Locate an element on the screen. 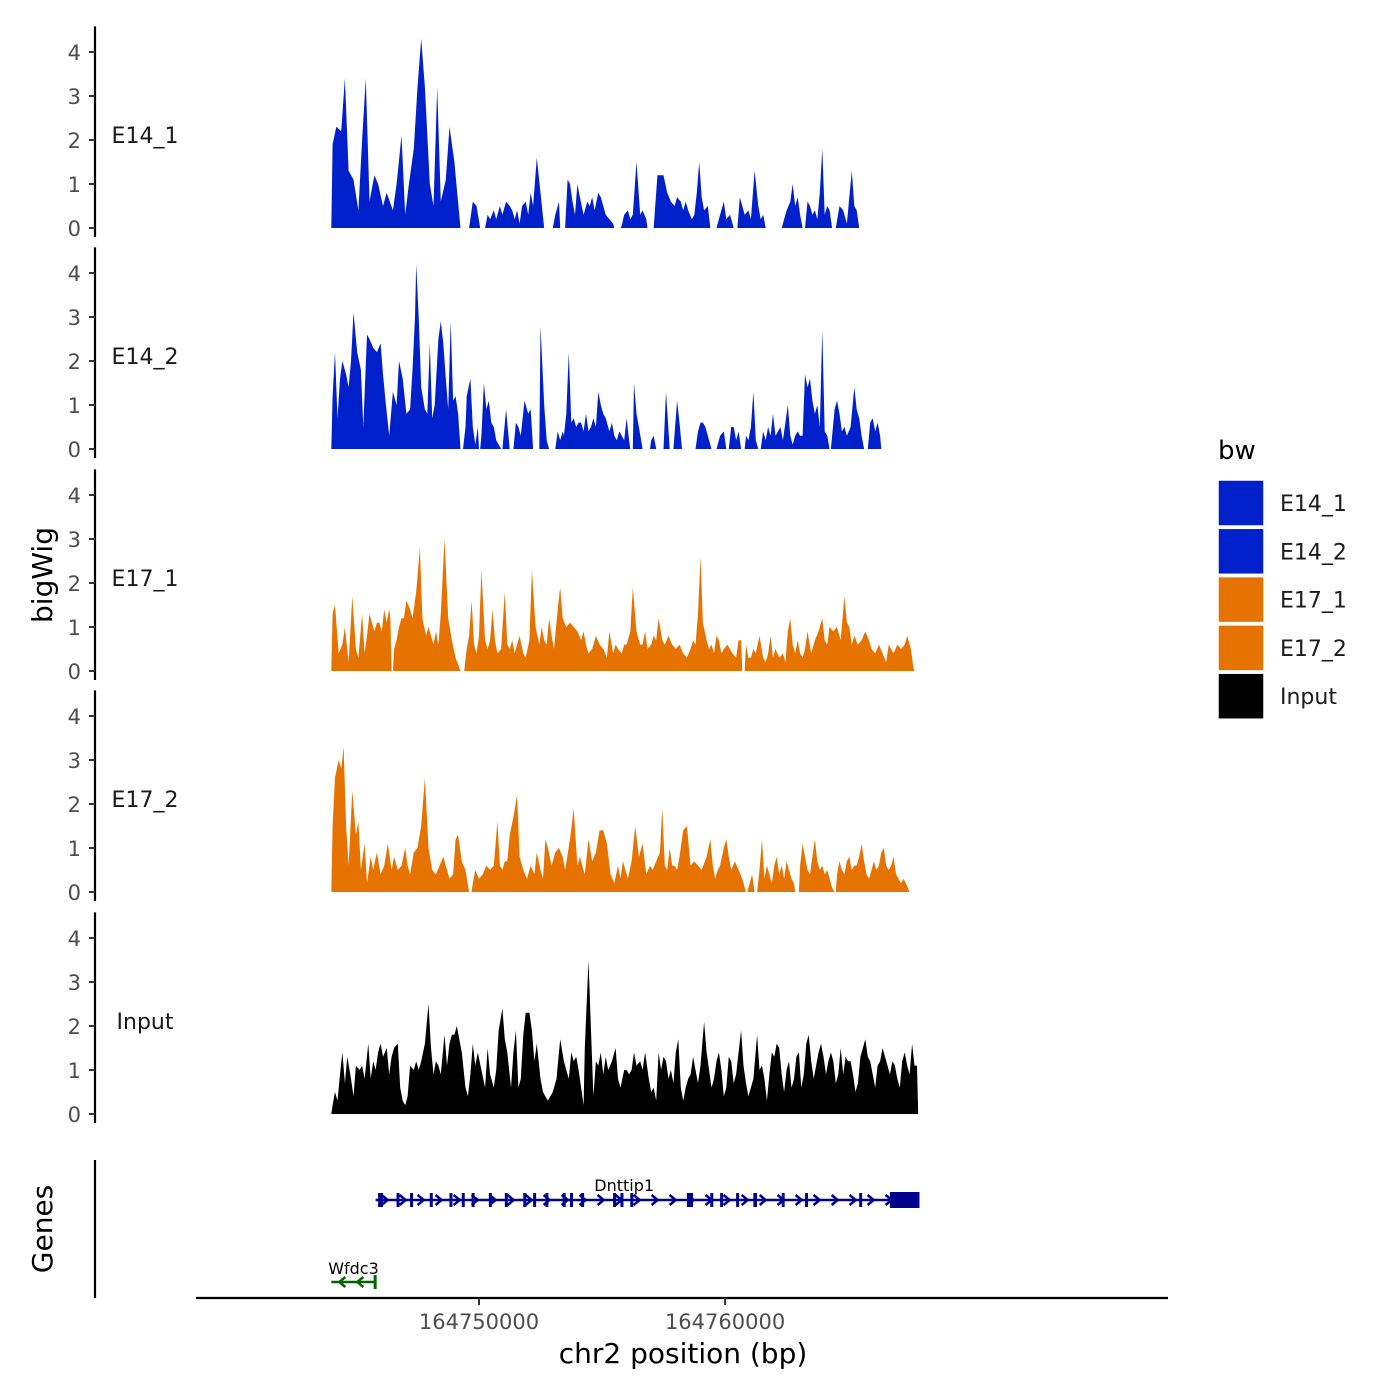  track-E14_2: 0 1 2 3 4 E14_2 is located at coordinates (475, 354).